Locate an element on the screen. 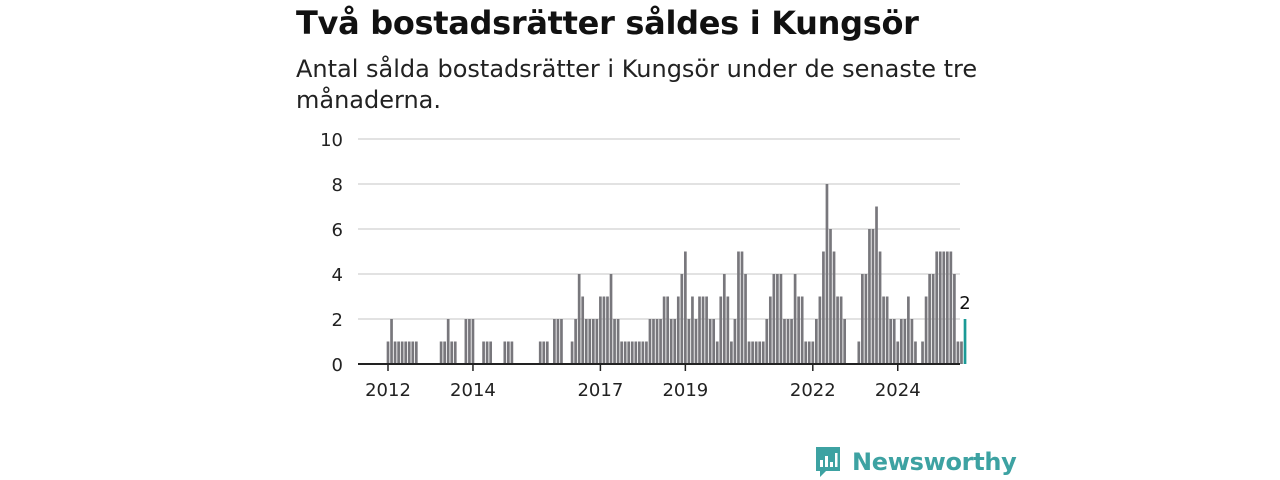  bar-highlight is located at coordinates (965, 341).